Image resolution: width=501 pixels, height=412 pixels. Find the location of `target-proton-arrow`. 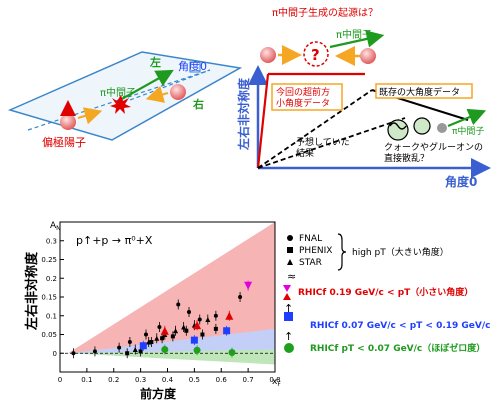

target-proton-arrow is located at coordinates (157, 94).